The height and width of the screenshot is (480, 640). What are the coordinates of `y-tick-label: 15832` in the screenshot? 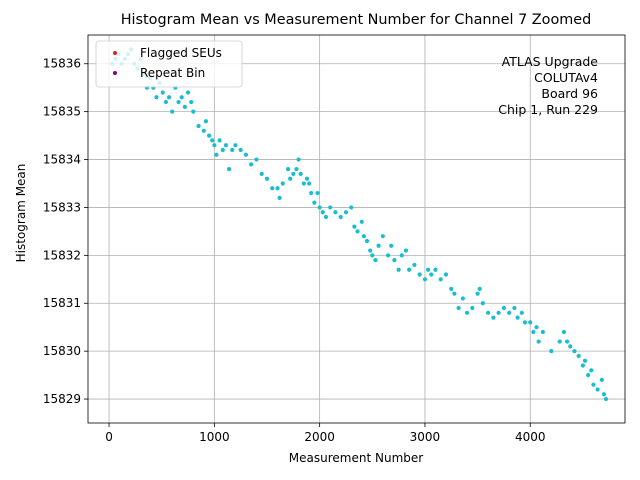 It's located at (62, 255).